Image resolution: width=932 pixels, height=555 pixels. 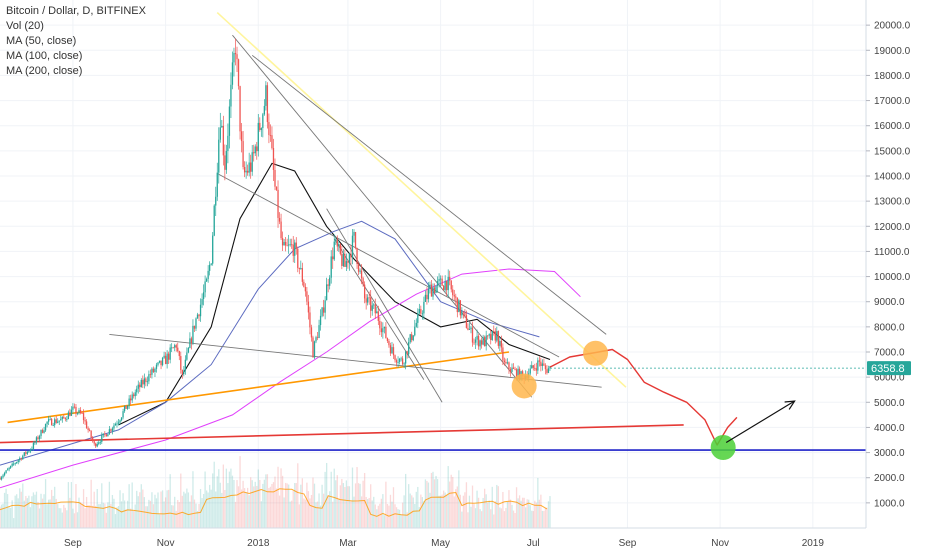 I want to click on highlight-circle, so click(x=524, y=386).